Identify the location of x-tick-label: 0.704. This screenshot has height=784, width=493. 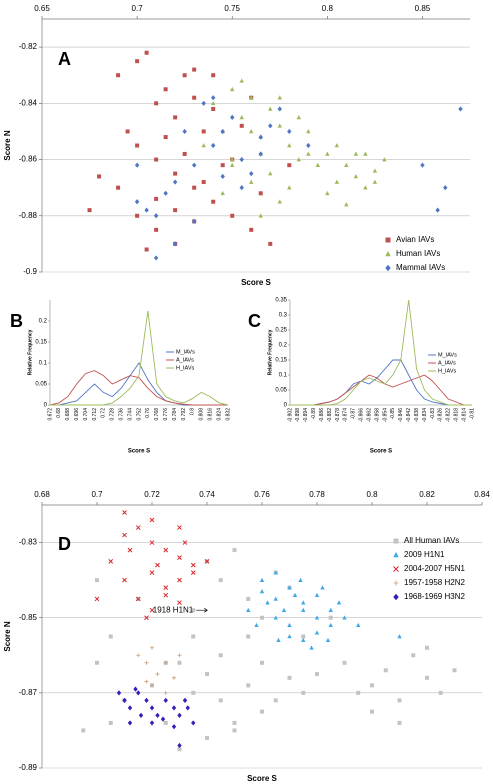
(86, 414).